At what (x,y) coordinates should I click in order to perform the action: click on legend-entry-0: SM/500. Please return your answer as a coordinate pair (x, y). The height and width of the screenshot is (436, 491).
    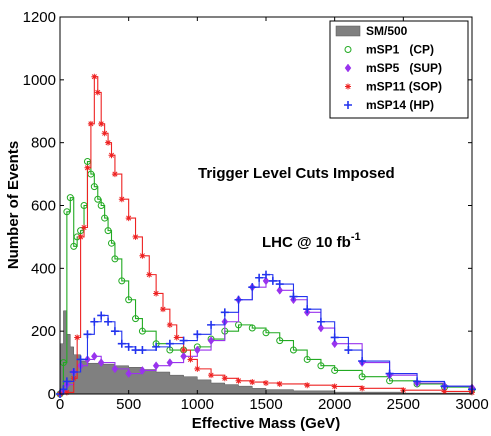
    Looking at the image, I should click on (371, 31).